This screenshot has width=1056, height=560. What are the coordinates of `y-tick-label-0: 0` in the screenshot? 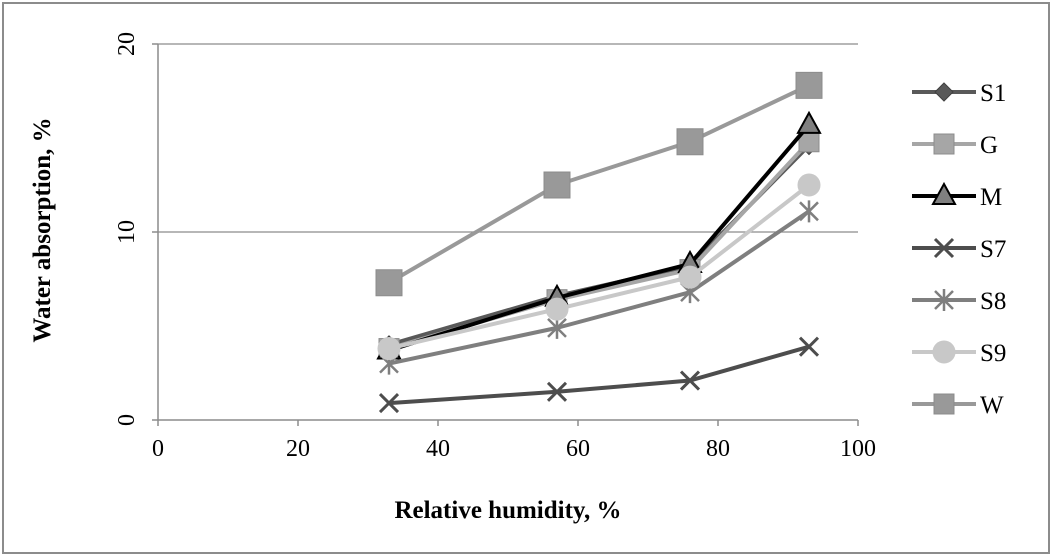 It's located at (127, 420).